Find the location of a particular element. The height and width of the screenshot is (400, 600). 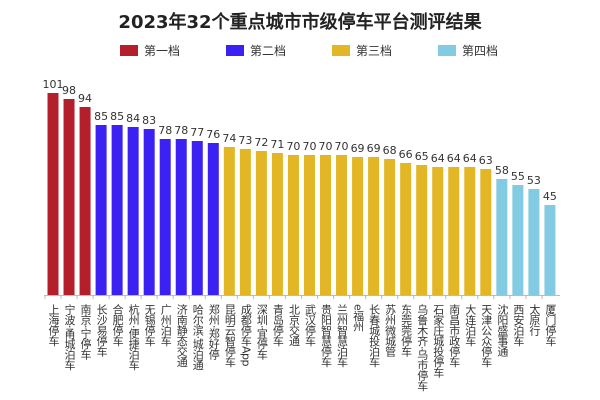

legend-label: 第三档 is located at coordinates (374, 51).